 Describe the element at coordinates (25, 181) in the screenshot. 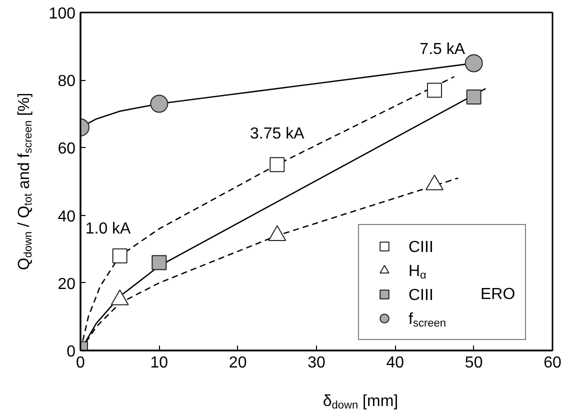

I see `y-axis-title: Qdown / Qtot and fscreen [%]` at that location.